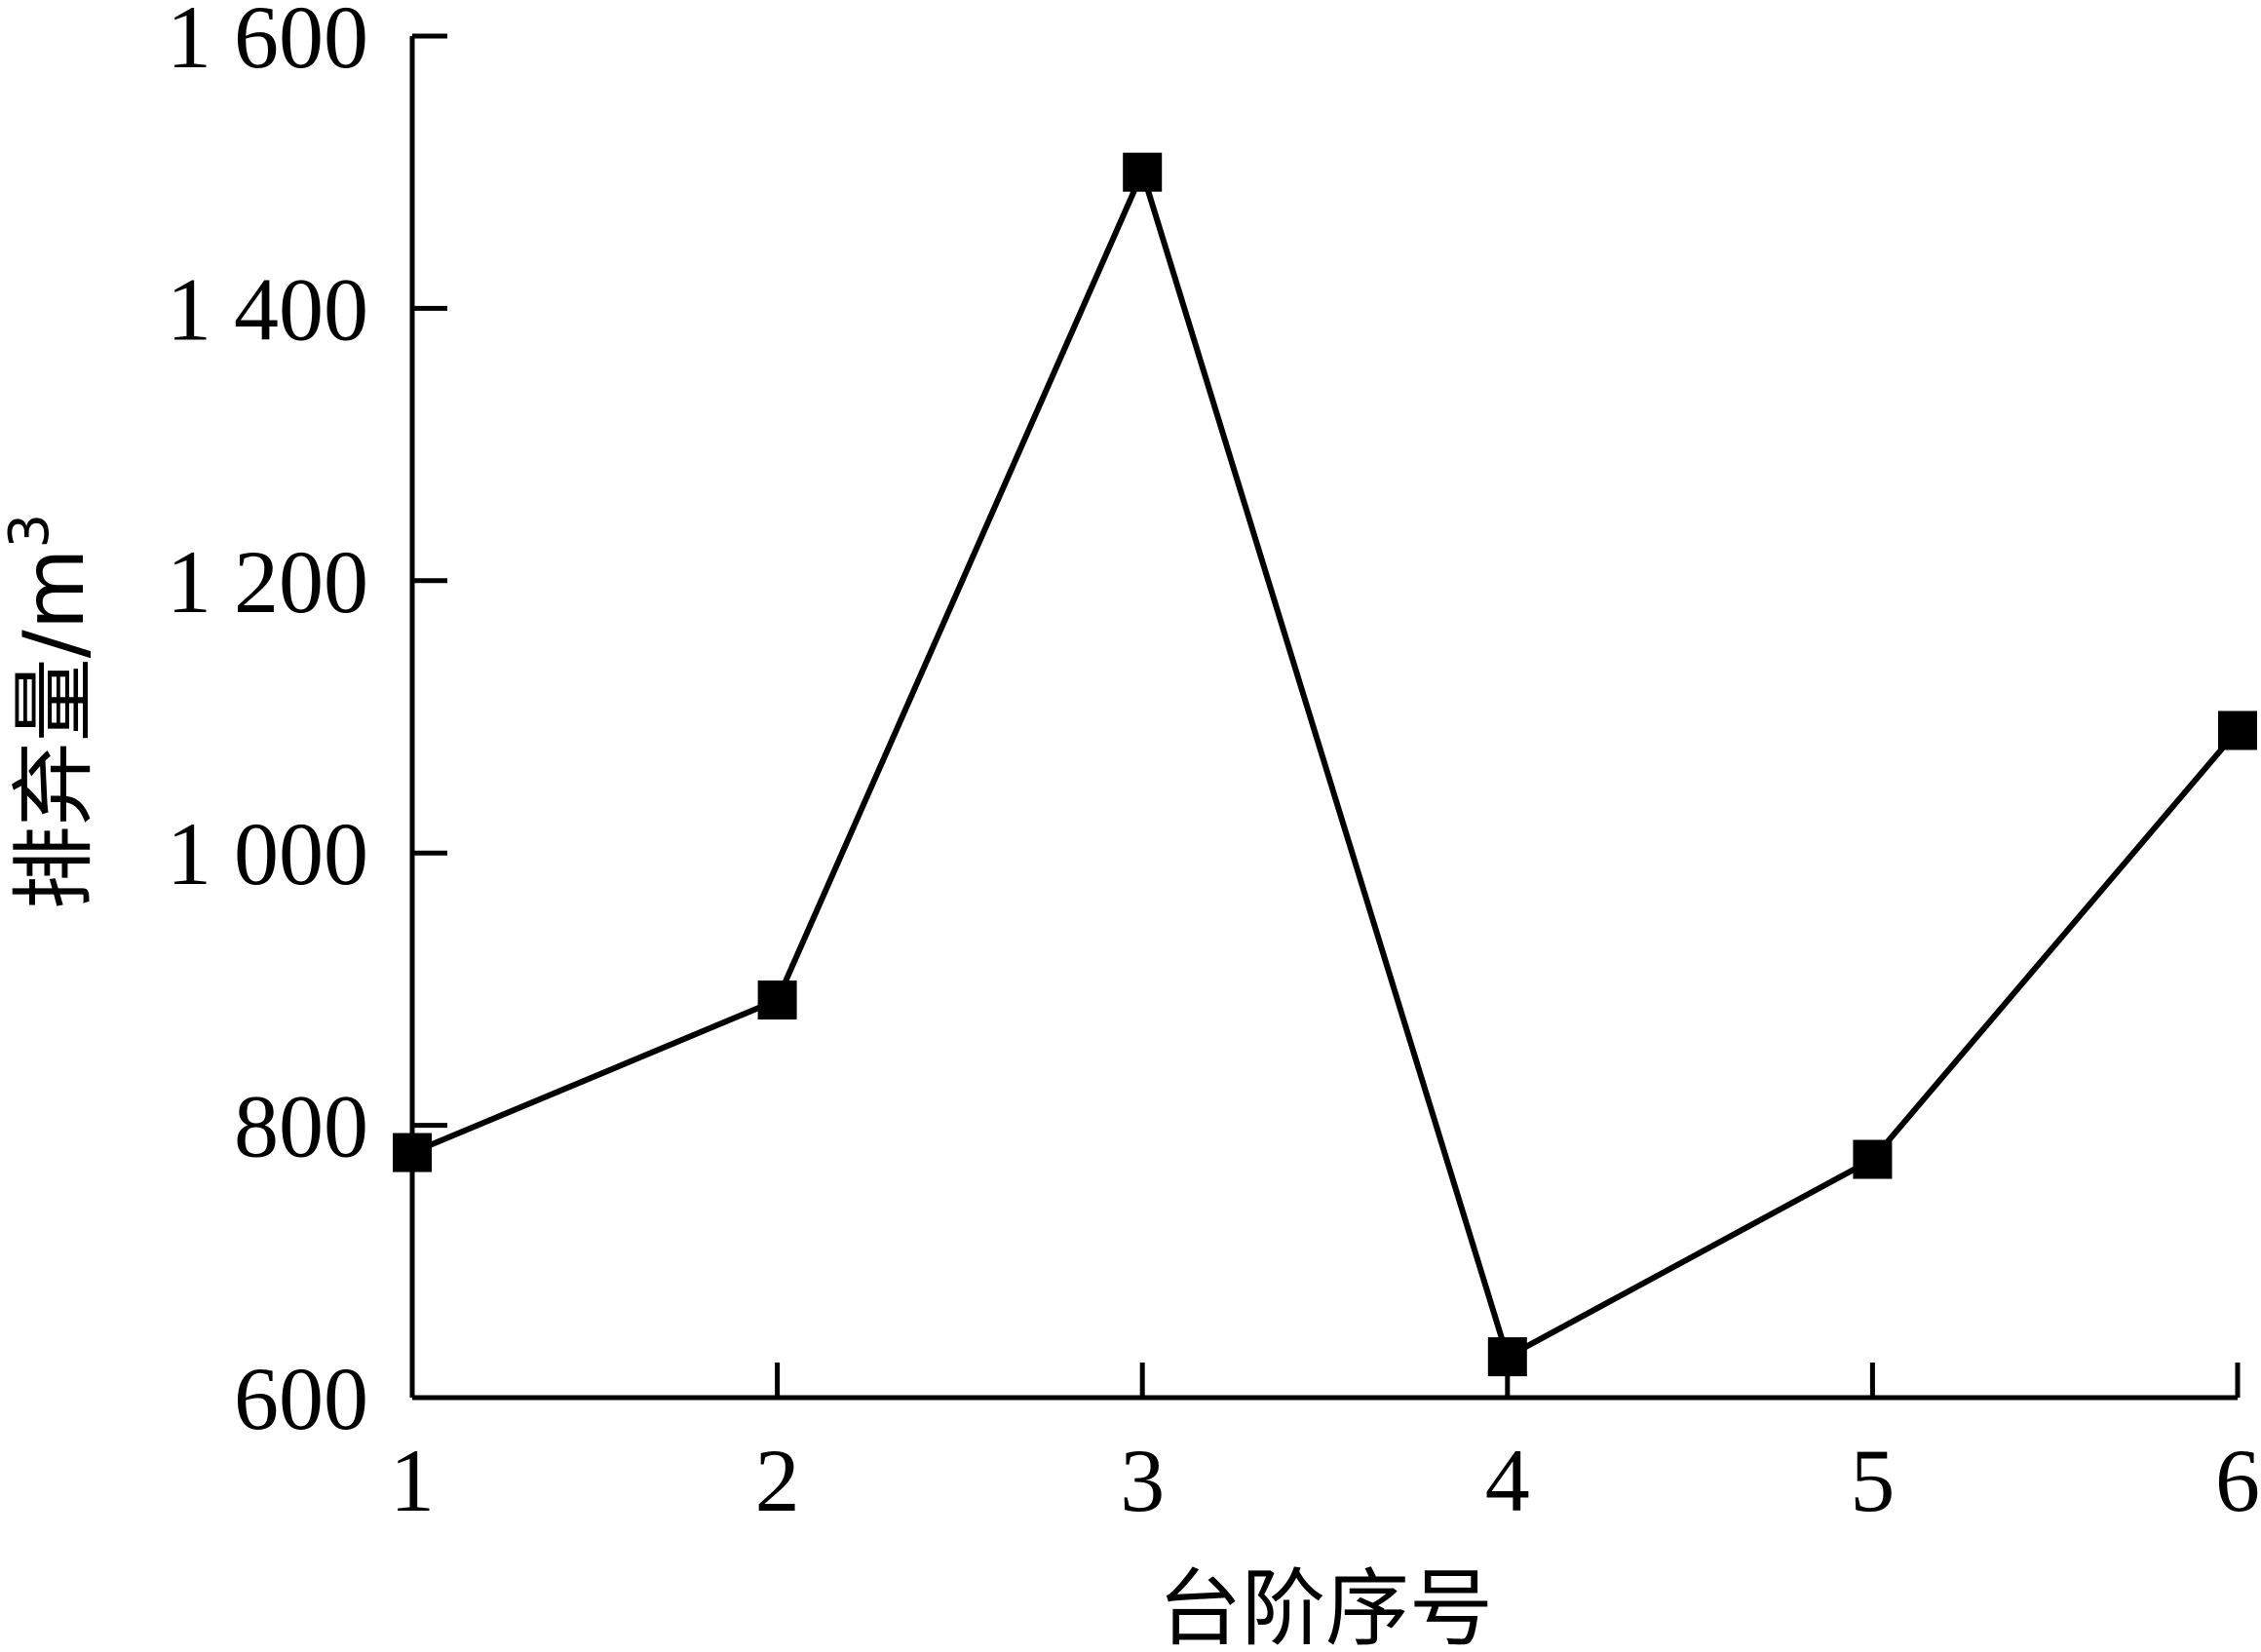 Image resolution: width=2261 pixels, height=1652 pixels. I want to click on x-axis-title: 台阶序号, so click(1325, 1606).